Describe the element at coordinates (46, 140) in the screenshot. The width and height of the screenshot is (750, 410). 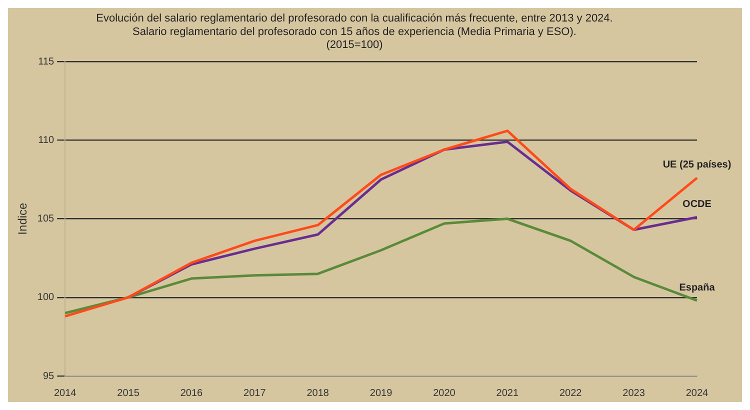
I see `y-tick-label: 110` at that location.